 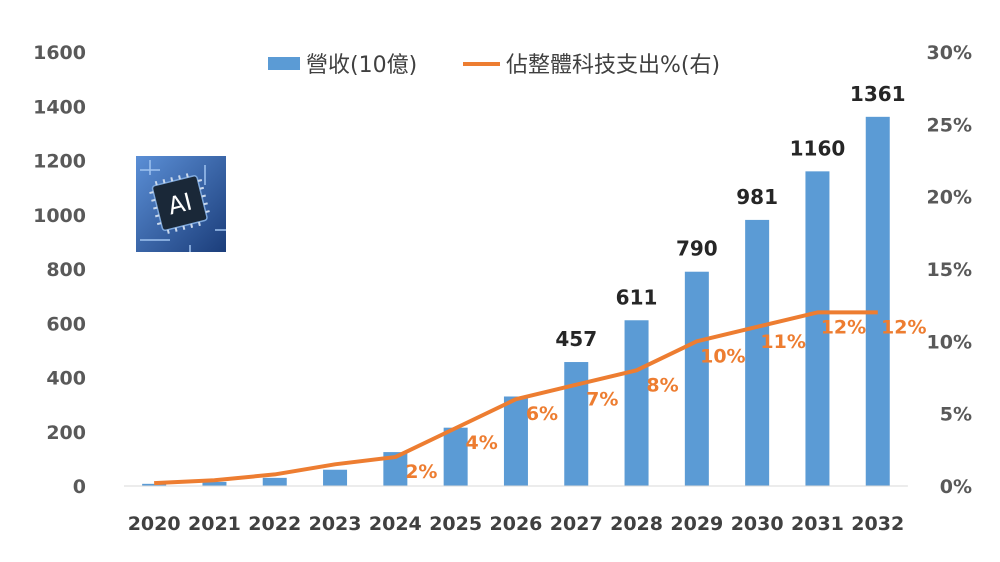 I want to click on bar-data-label: 457, so click(x=576, y=339).